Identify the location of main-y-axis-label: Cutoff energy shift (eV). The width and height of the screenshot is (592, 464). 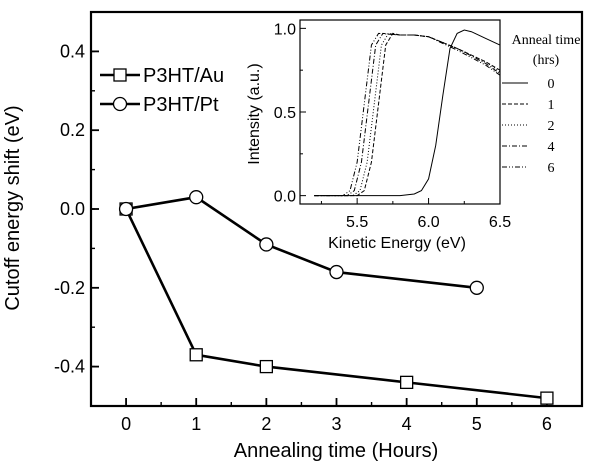
(13, 207).